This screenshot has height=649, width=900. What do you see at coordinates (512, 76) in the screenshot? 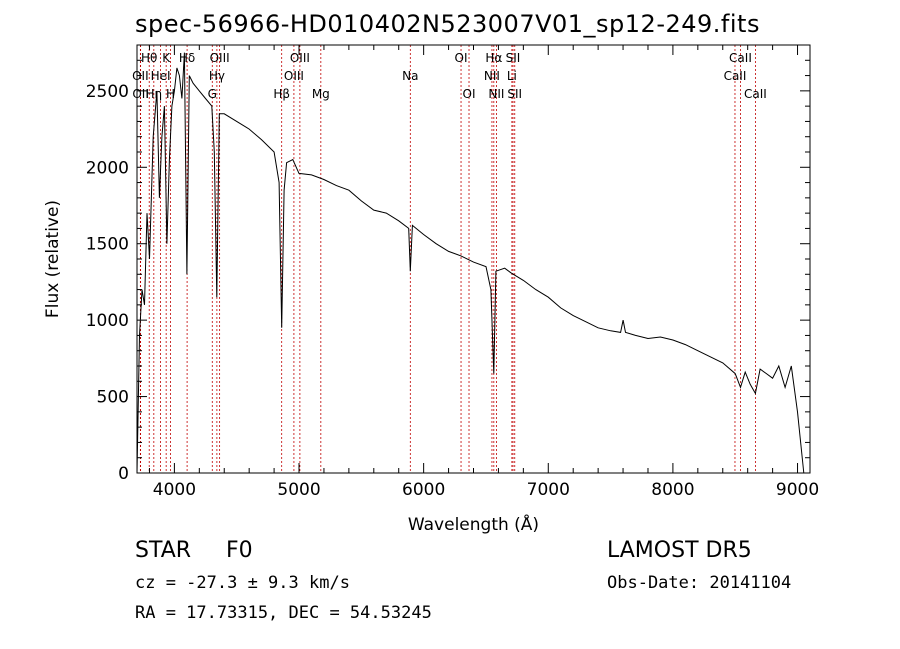
I see `line-marker-label: Li` at bounding box center [512, 76].